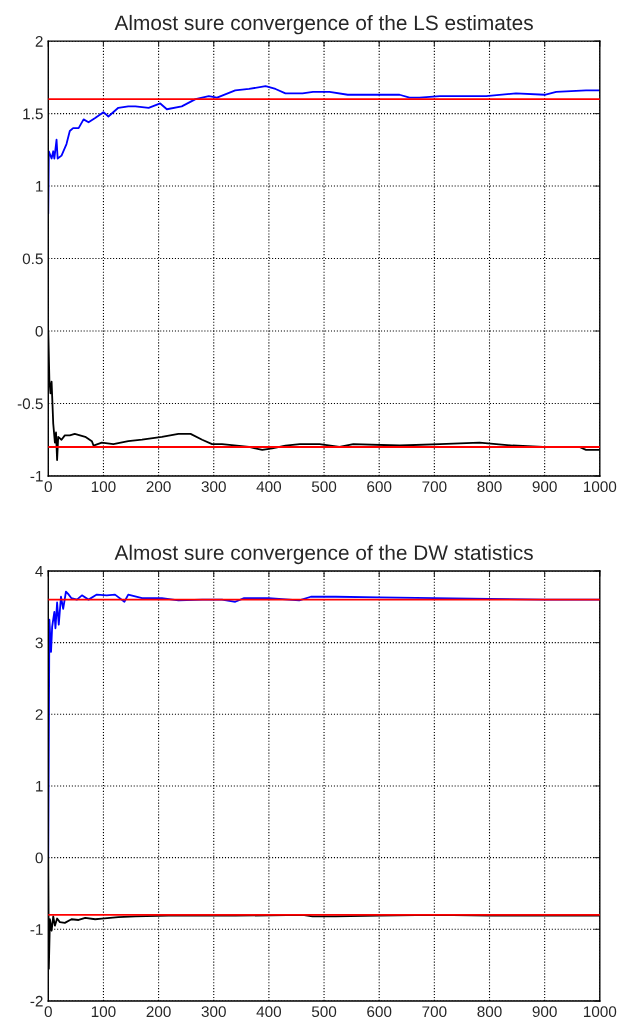  I want to click on y-tick-label: 1.5, so click(33, 114).